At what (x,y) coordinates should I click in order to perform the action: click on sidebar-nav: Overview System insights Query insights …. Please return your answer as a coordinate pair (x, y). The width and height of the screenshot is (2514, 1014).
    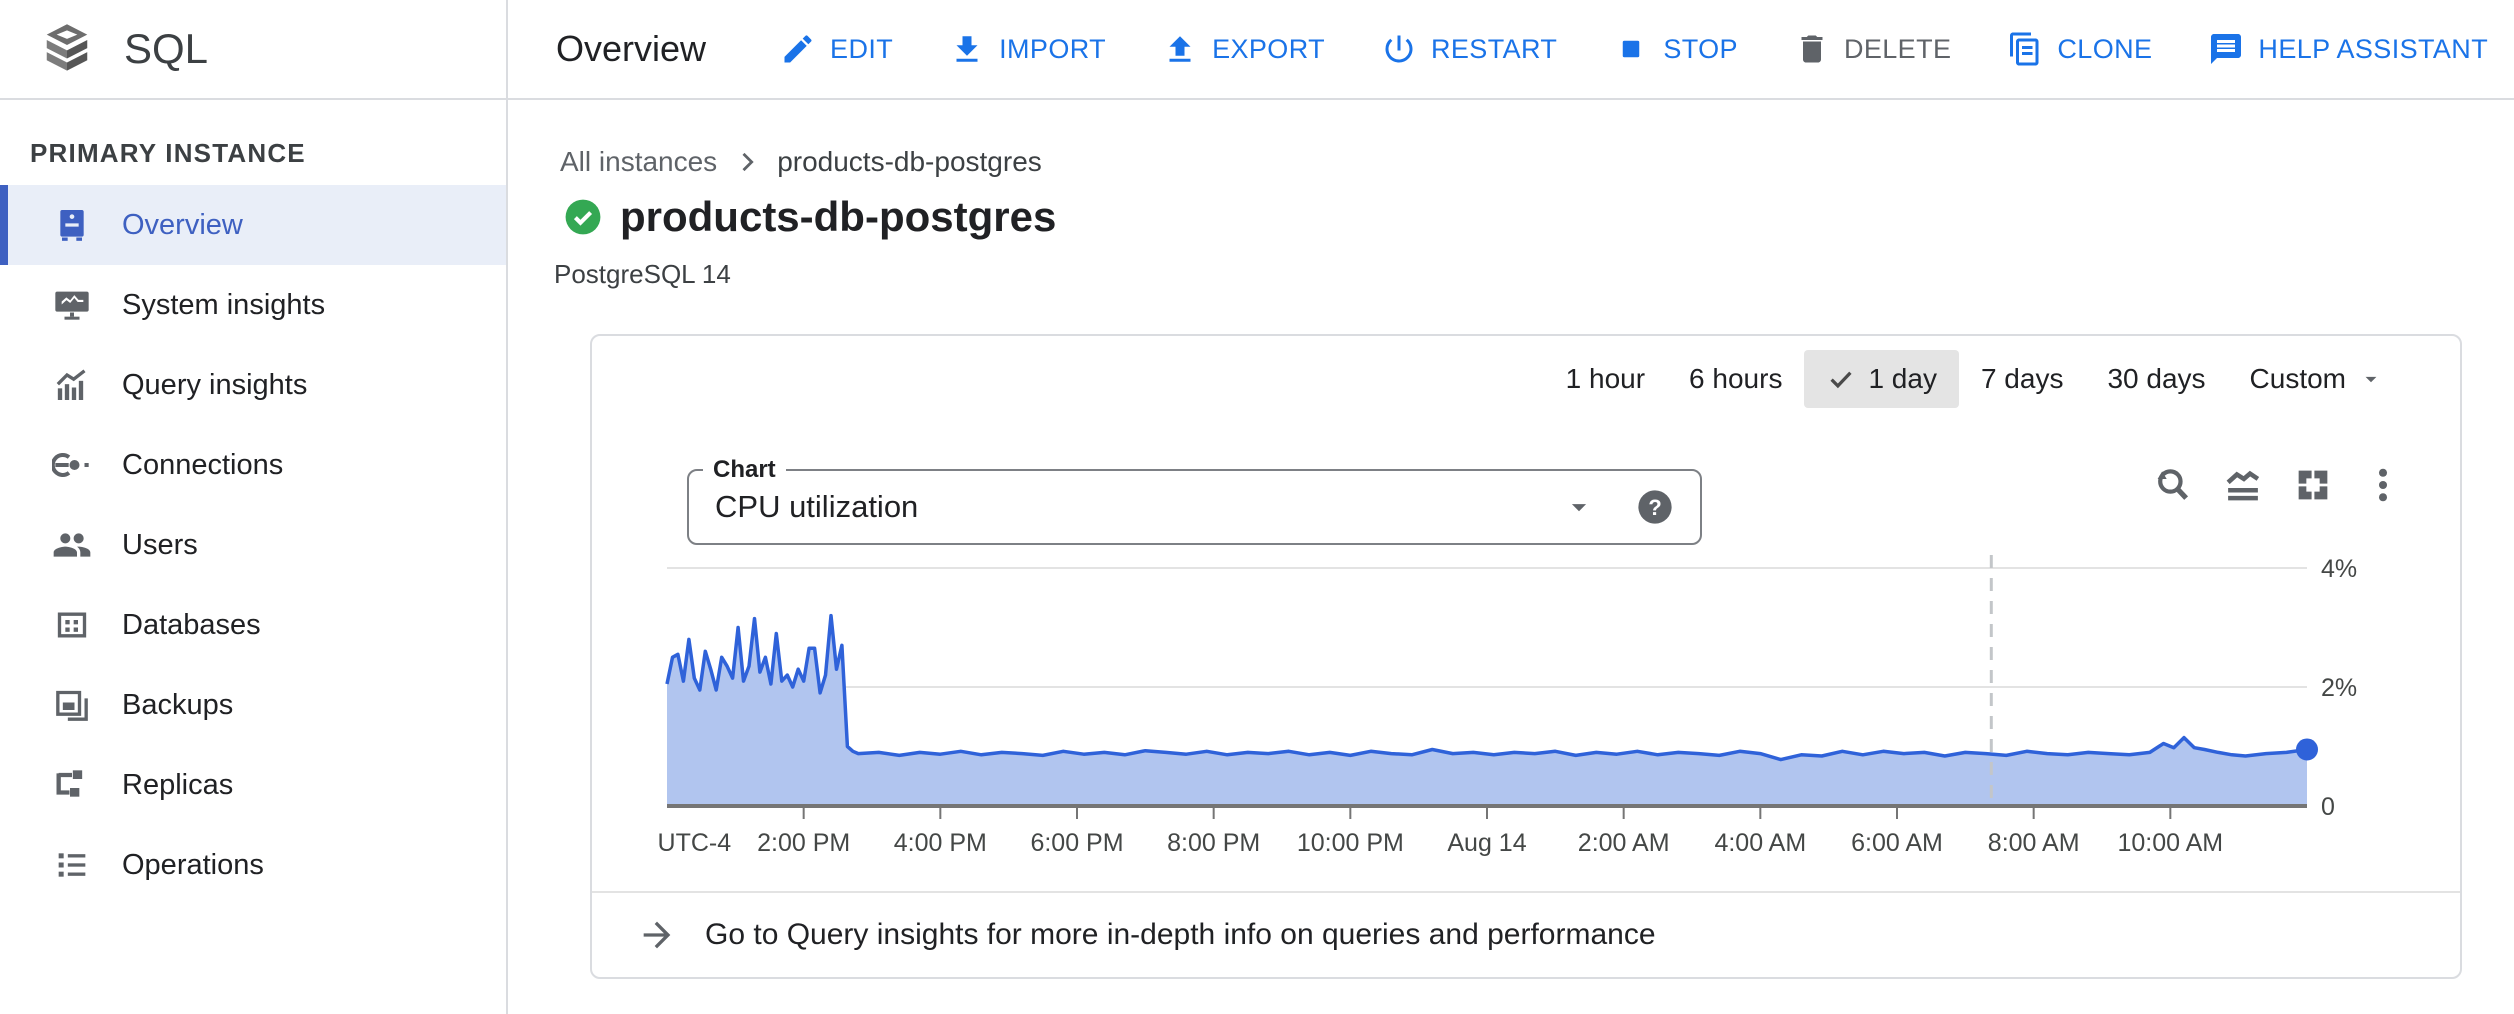
    Looking at the image, I should click on (253, 545).